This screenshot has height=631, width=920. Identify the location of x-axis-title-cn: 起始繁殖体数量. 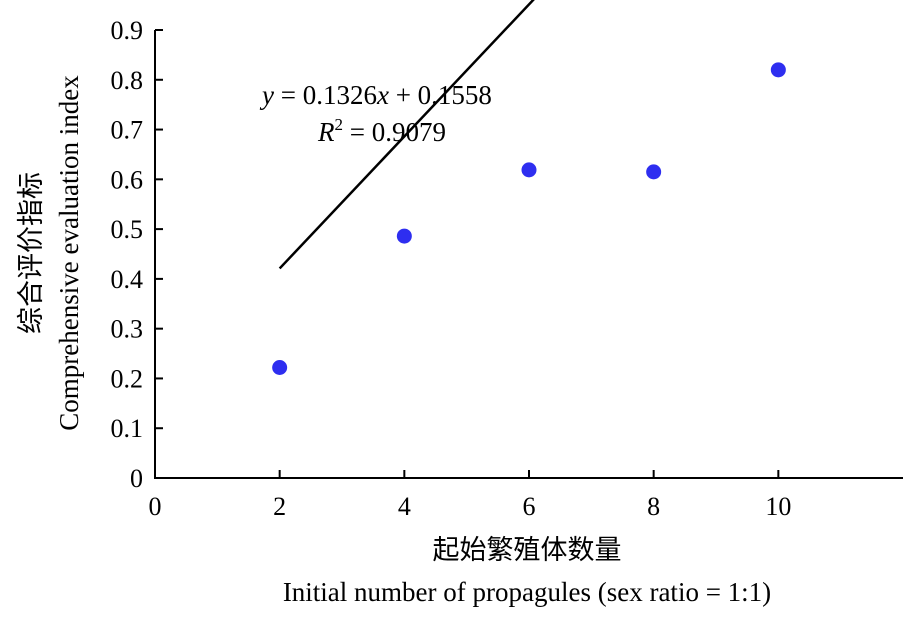
(527, 550).